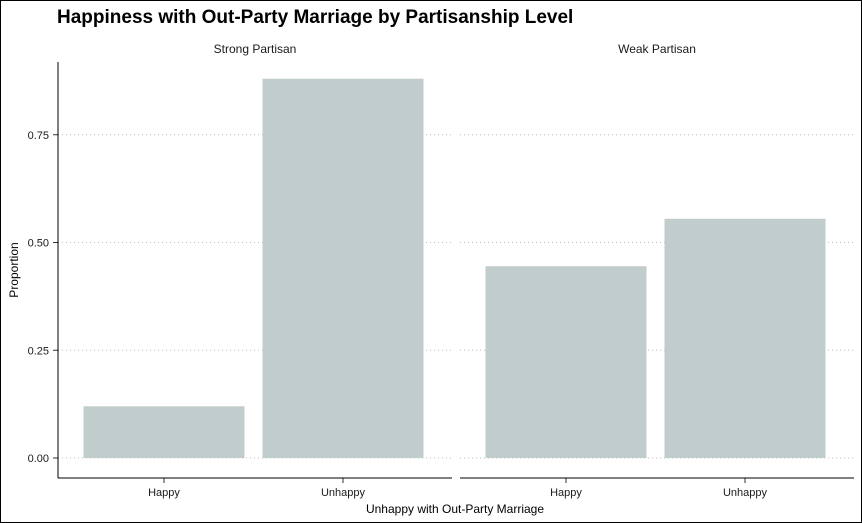 This screenshot has width=862, height=523. Describe the element at coordinates (38, 351) in the screenshot. I see `y-tick-label: 0.25` at that location.